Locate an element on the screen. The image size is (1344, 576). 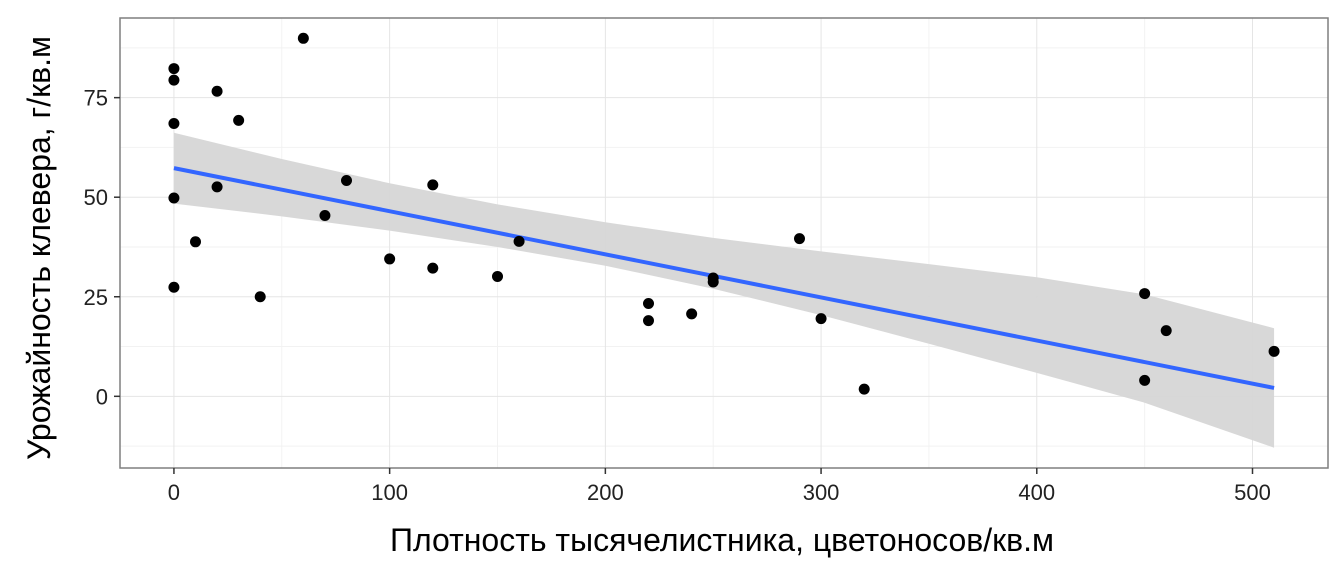
x-tick-label: 500 is located at coordinates (1252, 492).